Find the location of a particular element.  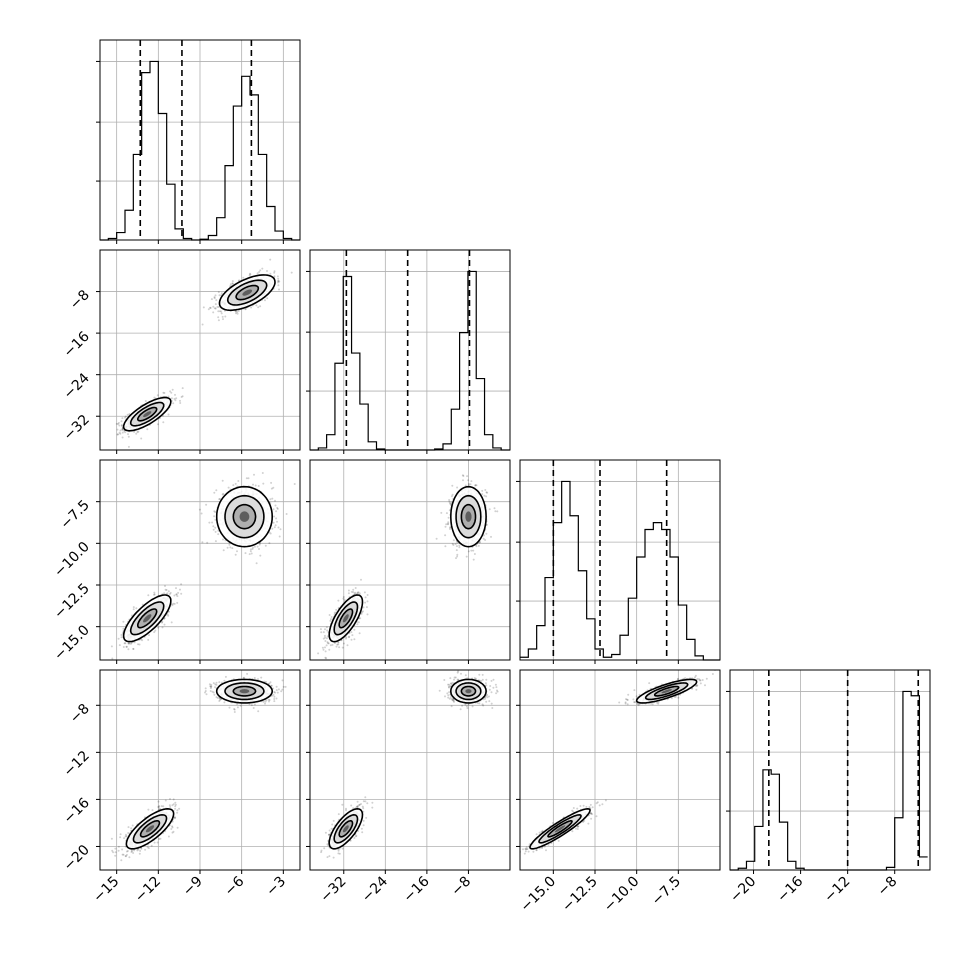

hist-panel-p1 is located at coordinates (408, 351).